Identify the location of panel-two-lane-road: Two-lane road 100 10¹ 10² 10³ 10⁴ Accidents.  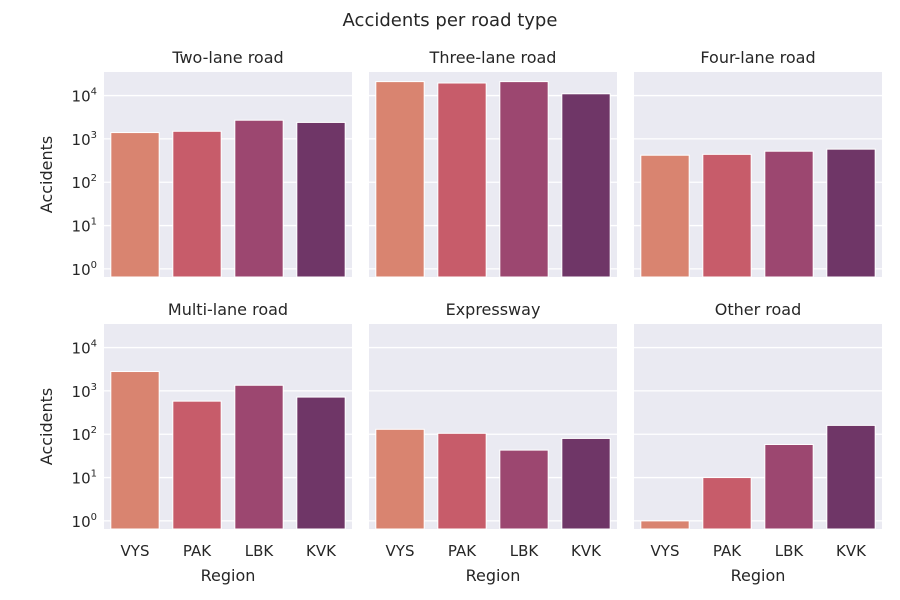
(194, 163).